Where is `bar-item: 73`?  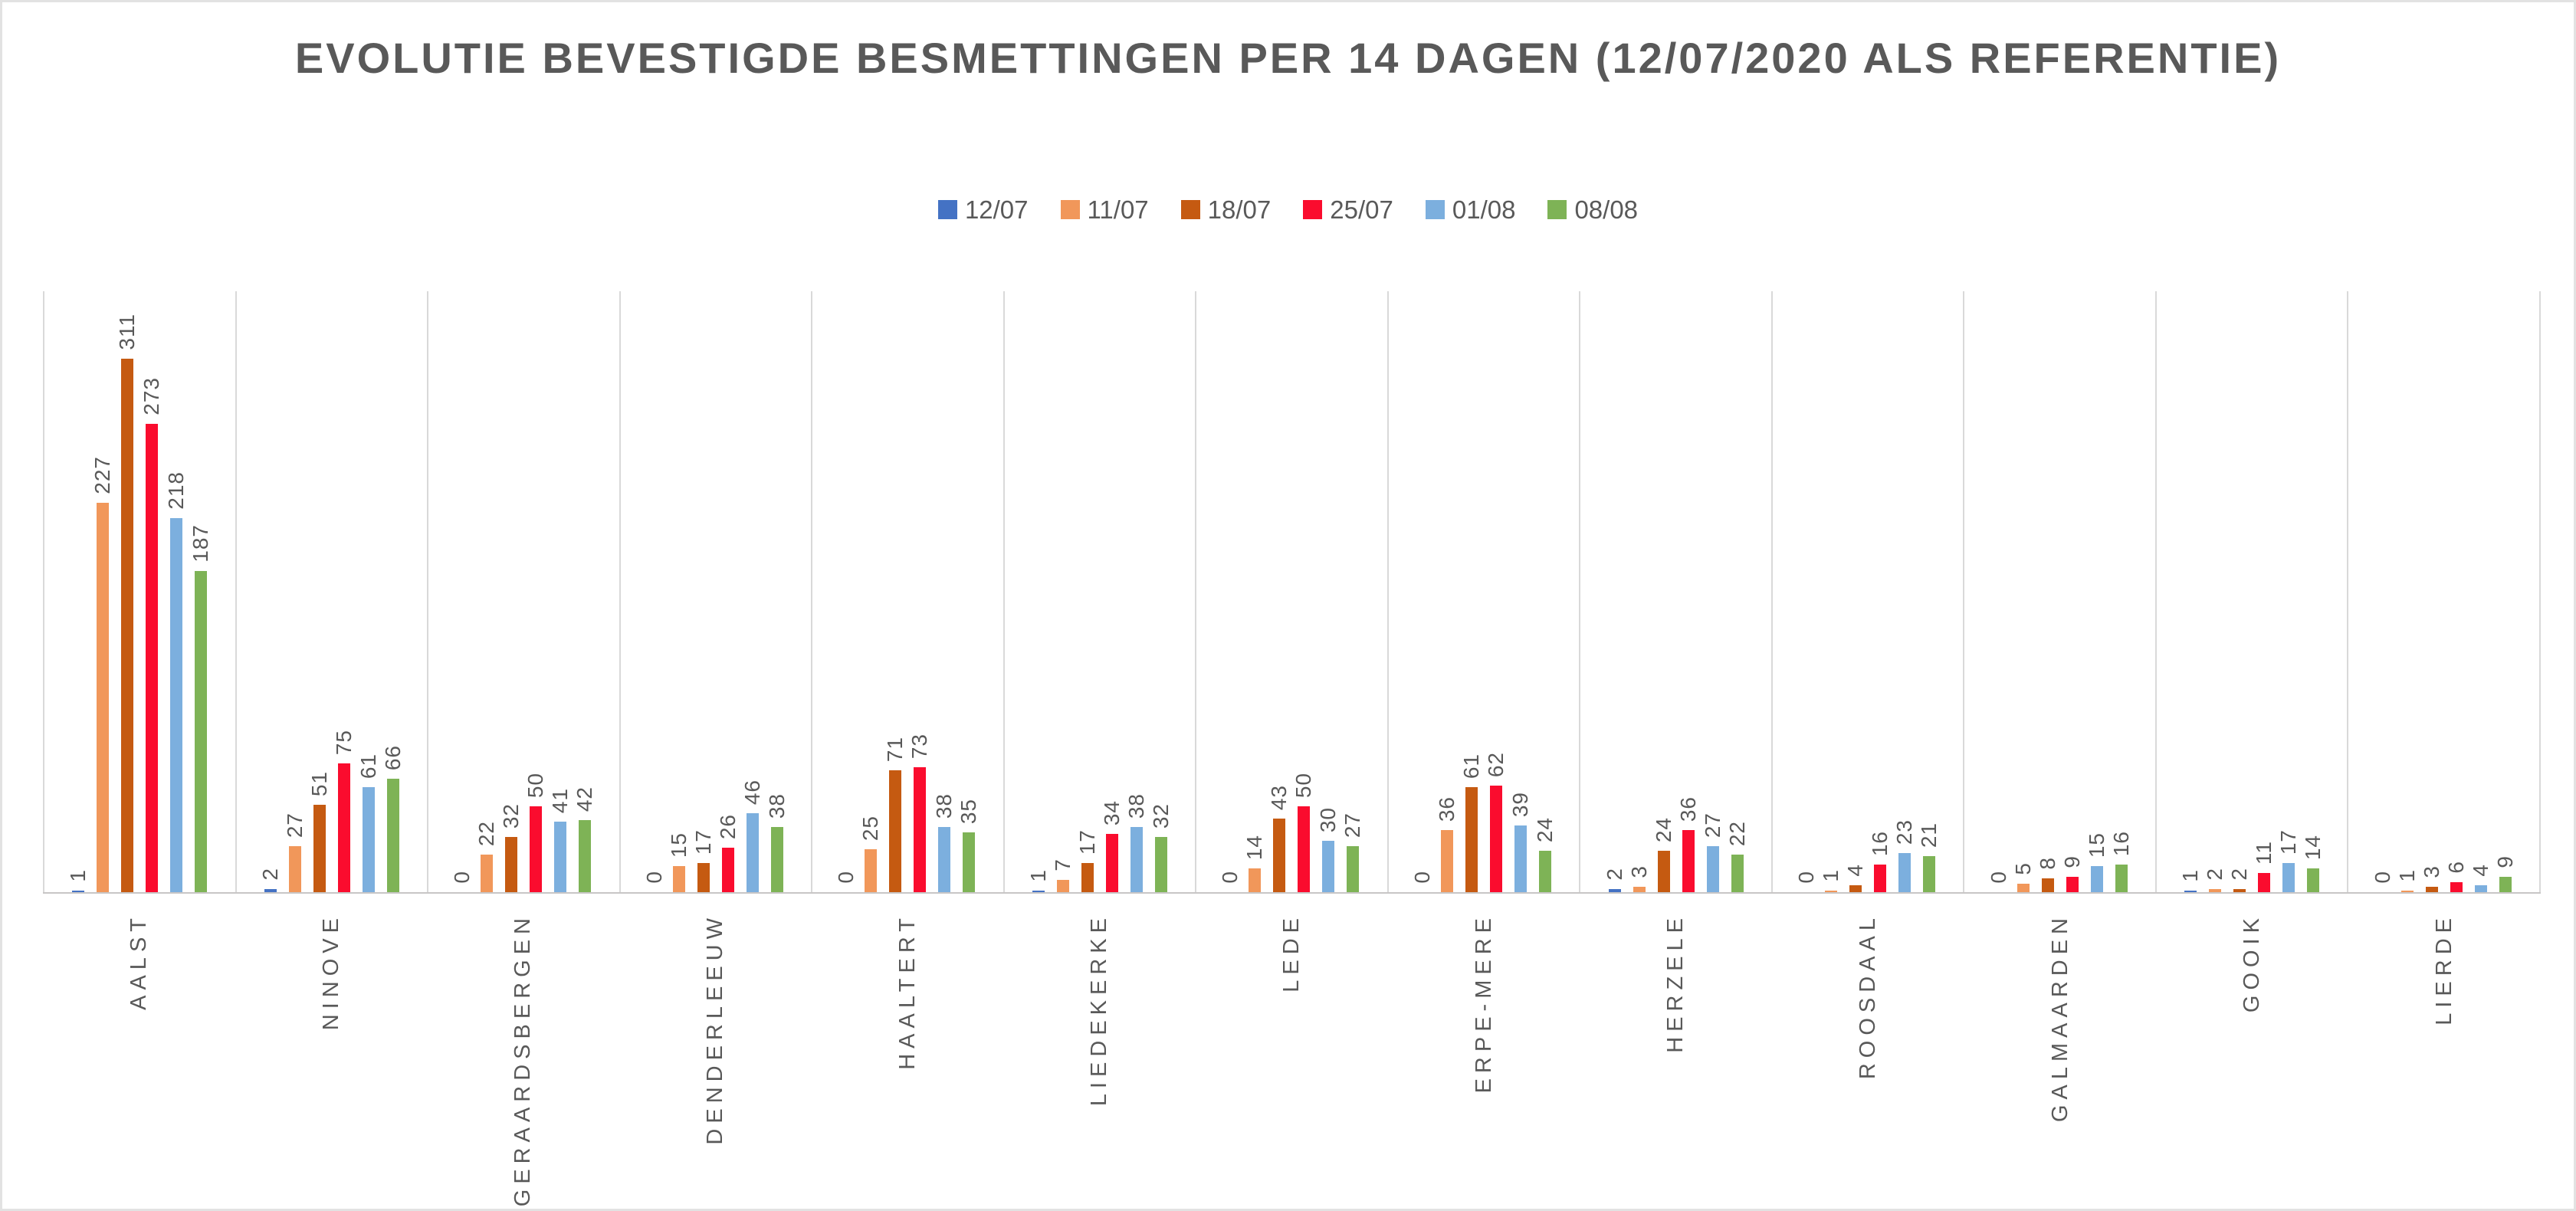
bar-item: 73 is located at coordinates (919, 591).